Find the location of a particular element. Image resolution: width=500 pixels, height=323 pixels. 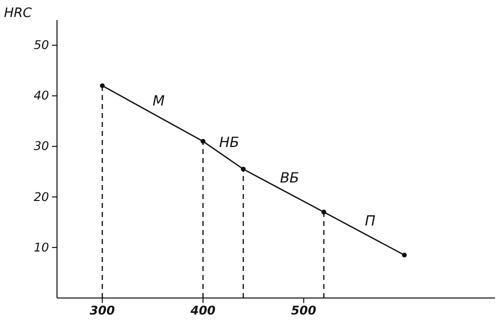

annotation: П is located at coordinates (370, 222).